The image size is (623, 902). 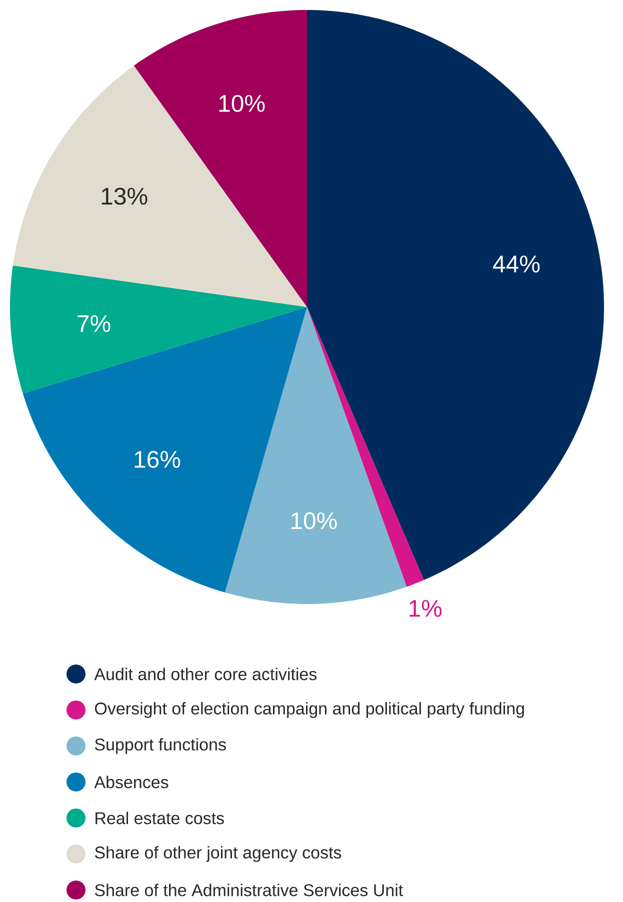 What do you see at coordinates (218, 854) in the screenshot?
I see `legend-label: Share of other joint agency costs` at bounding box center [218, 854].